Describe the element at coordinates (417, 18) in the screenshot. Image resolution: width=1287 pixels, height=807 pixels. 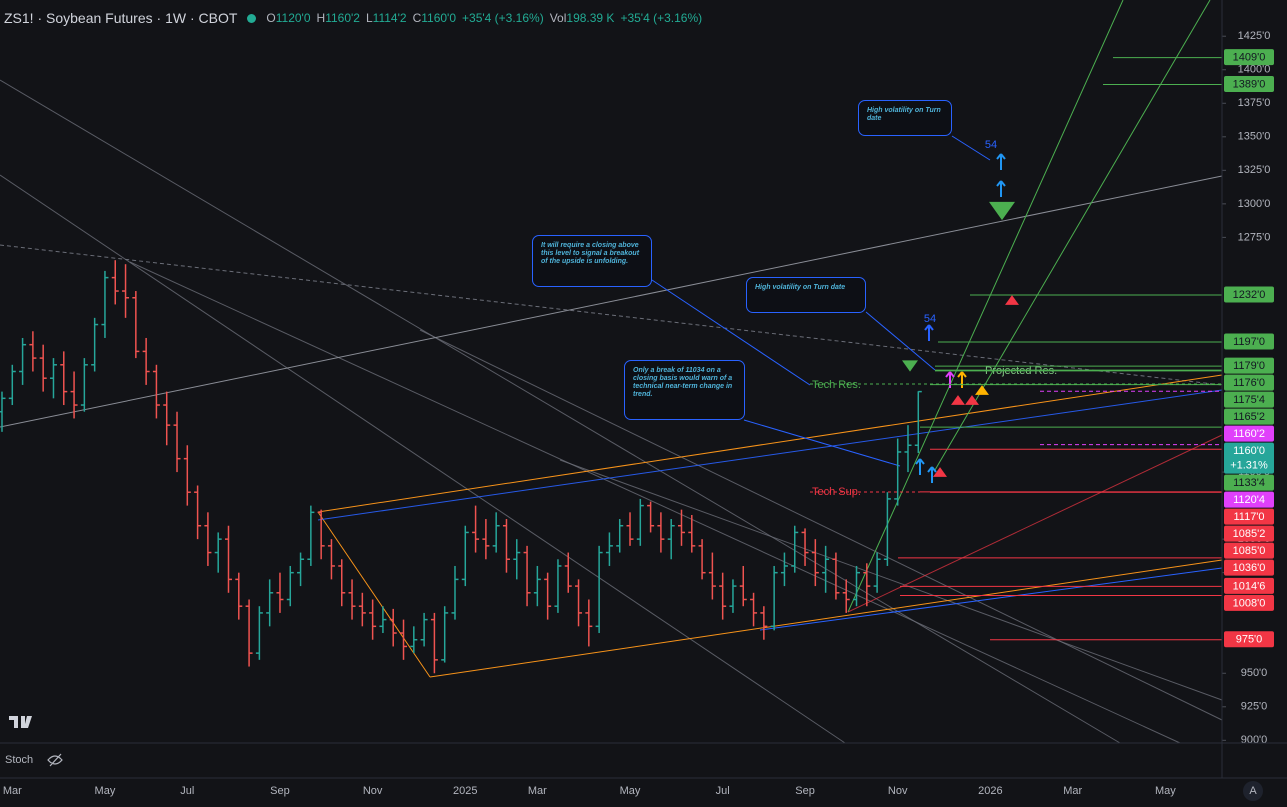
I see `quote-key: C` at that location.